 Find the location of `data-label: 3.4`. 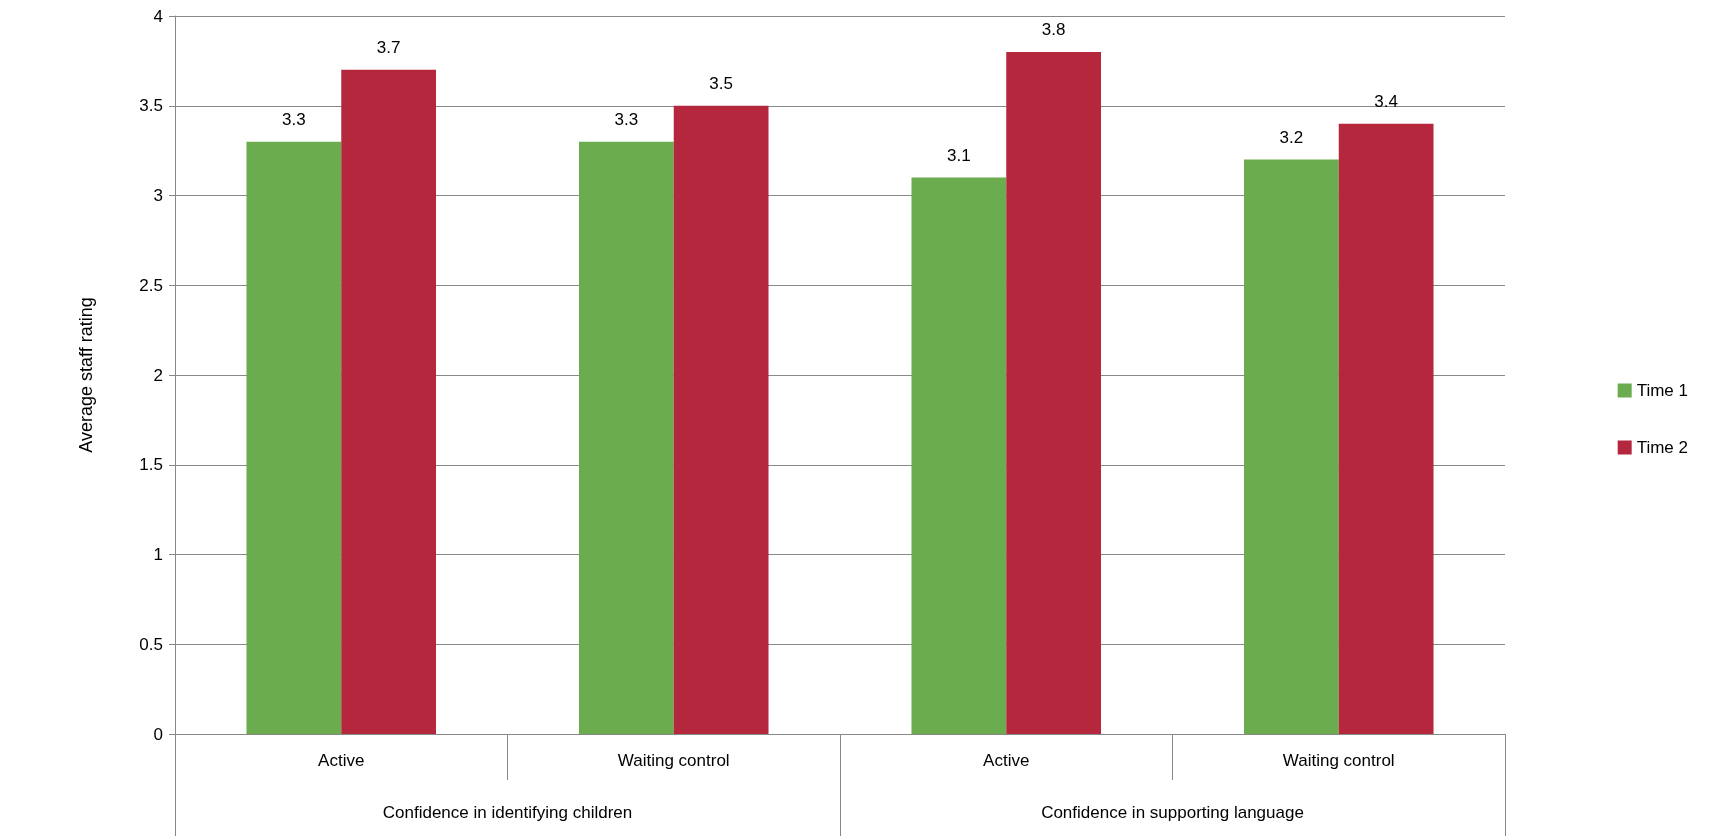

data-label: 3.4 is located at coordinates (1386, 101).